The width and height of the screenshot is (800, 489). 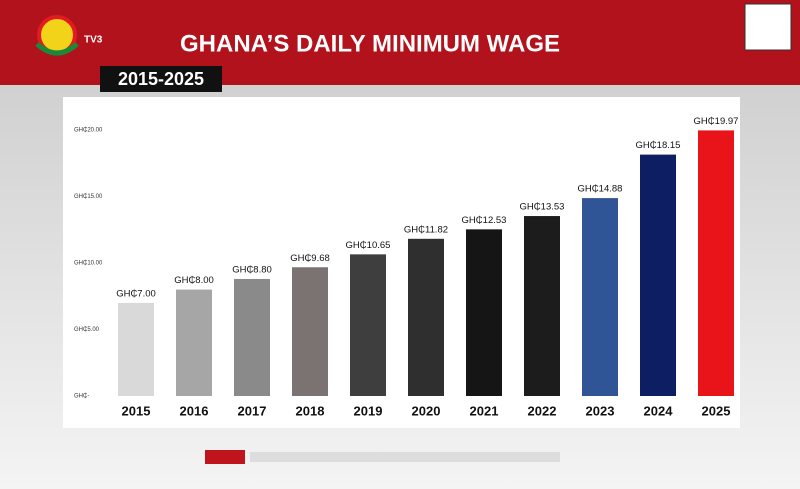 What do you see at coordinates (716, 410) in the screenshot?
I see `x-tick-label: 2025` at bounding box center [716, 410].